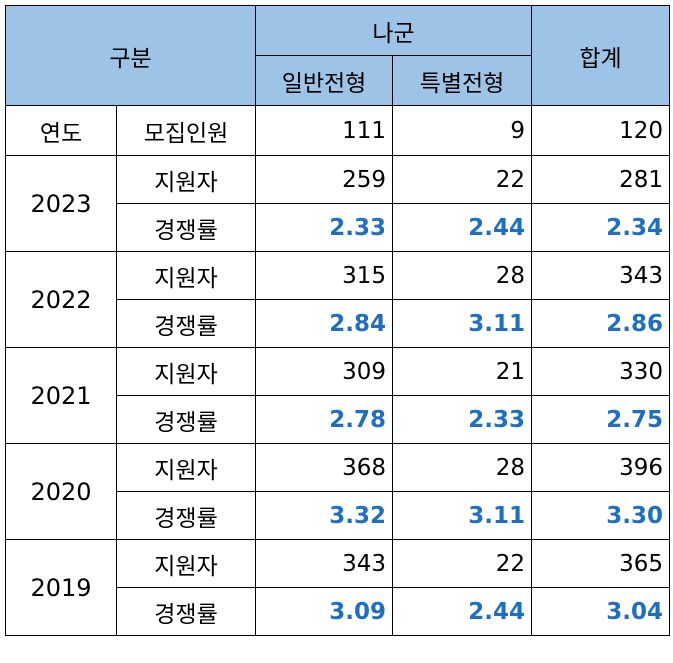 This screenshot has height=663, width=673. I want to click on applicants-row: 2019 지원자 343 22 365, so click(338, 587).